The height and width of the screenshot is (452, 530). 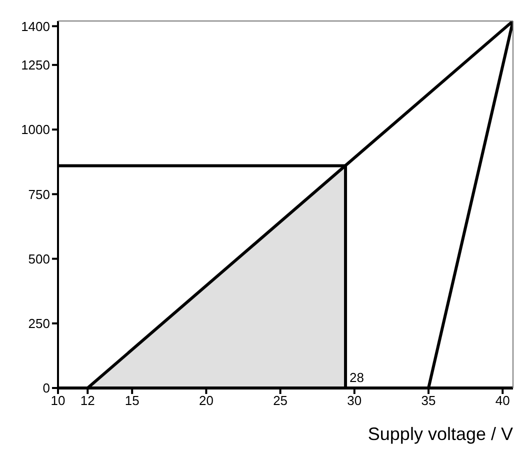 I want to click on y-tick-label: 500, so click(x=39, y=258).